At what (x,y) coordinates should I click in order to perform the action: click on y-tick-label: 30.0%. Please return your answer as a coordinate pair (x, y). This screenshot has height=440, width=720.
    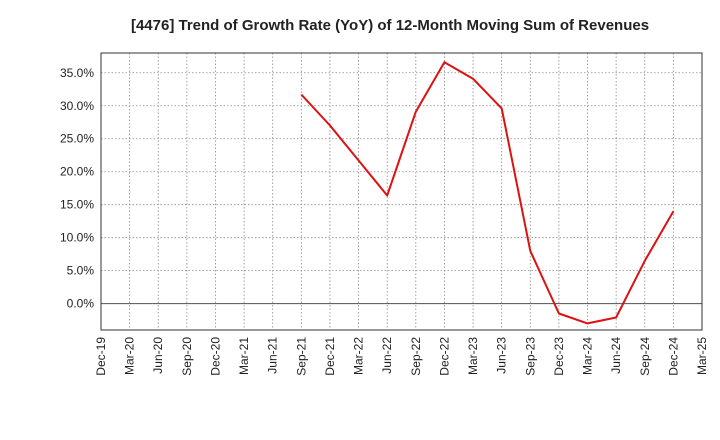
    Looking at the image, I should click on (77, 106).